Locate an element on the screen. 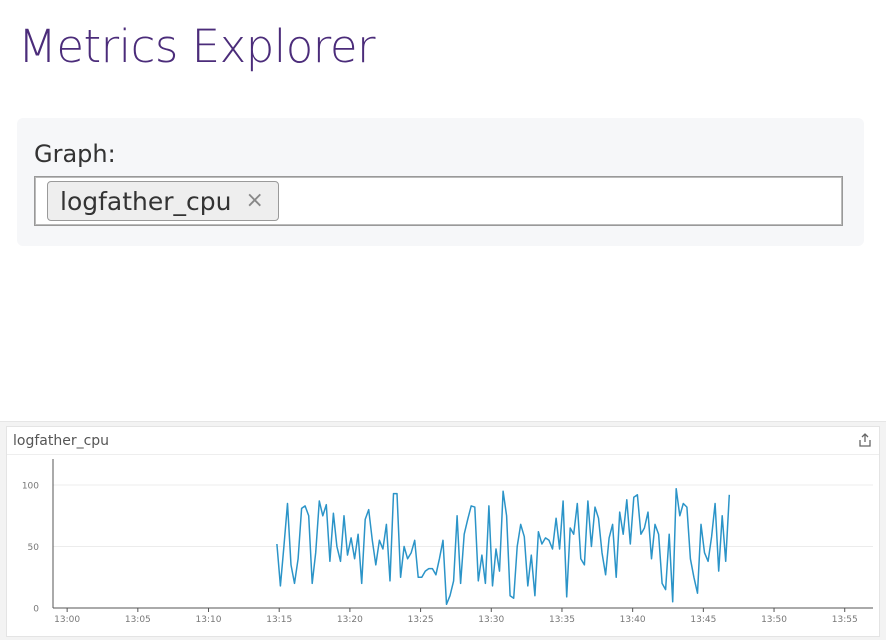  y-tick-label: 0 is located at coordinates (36, 610).